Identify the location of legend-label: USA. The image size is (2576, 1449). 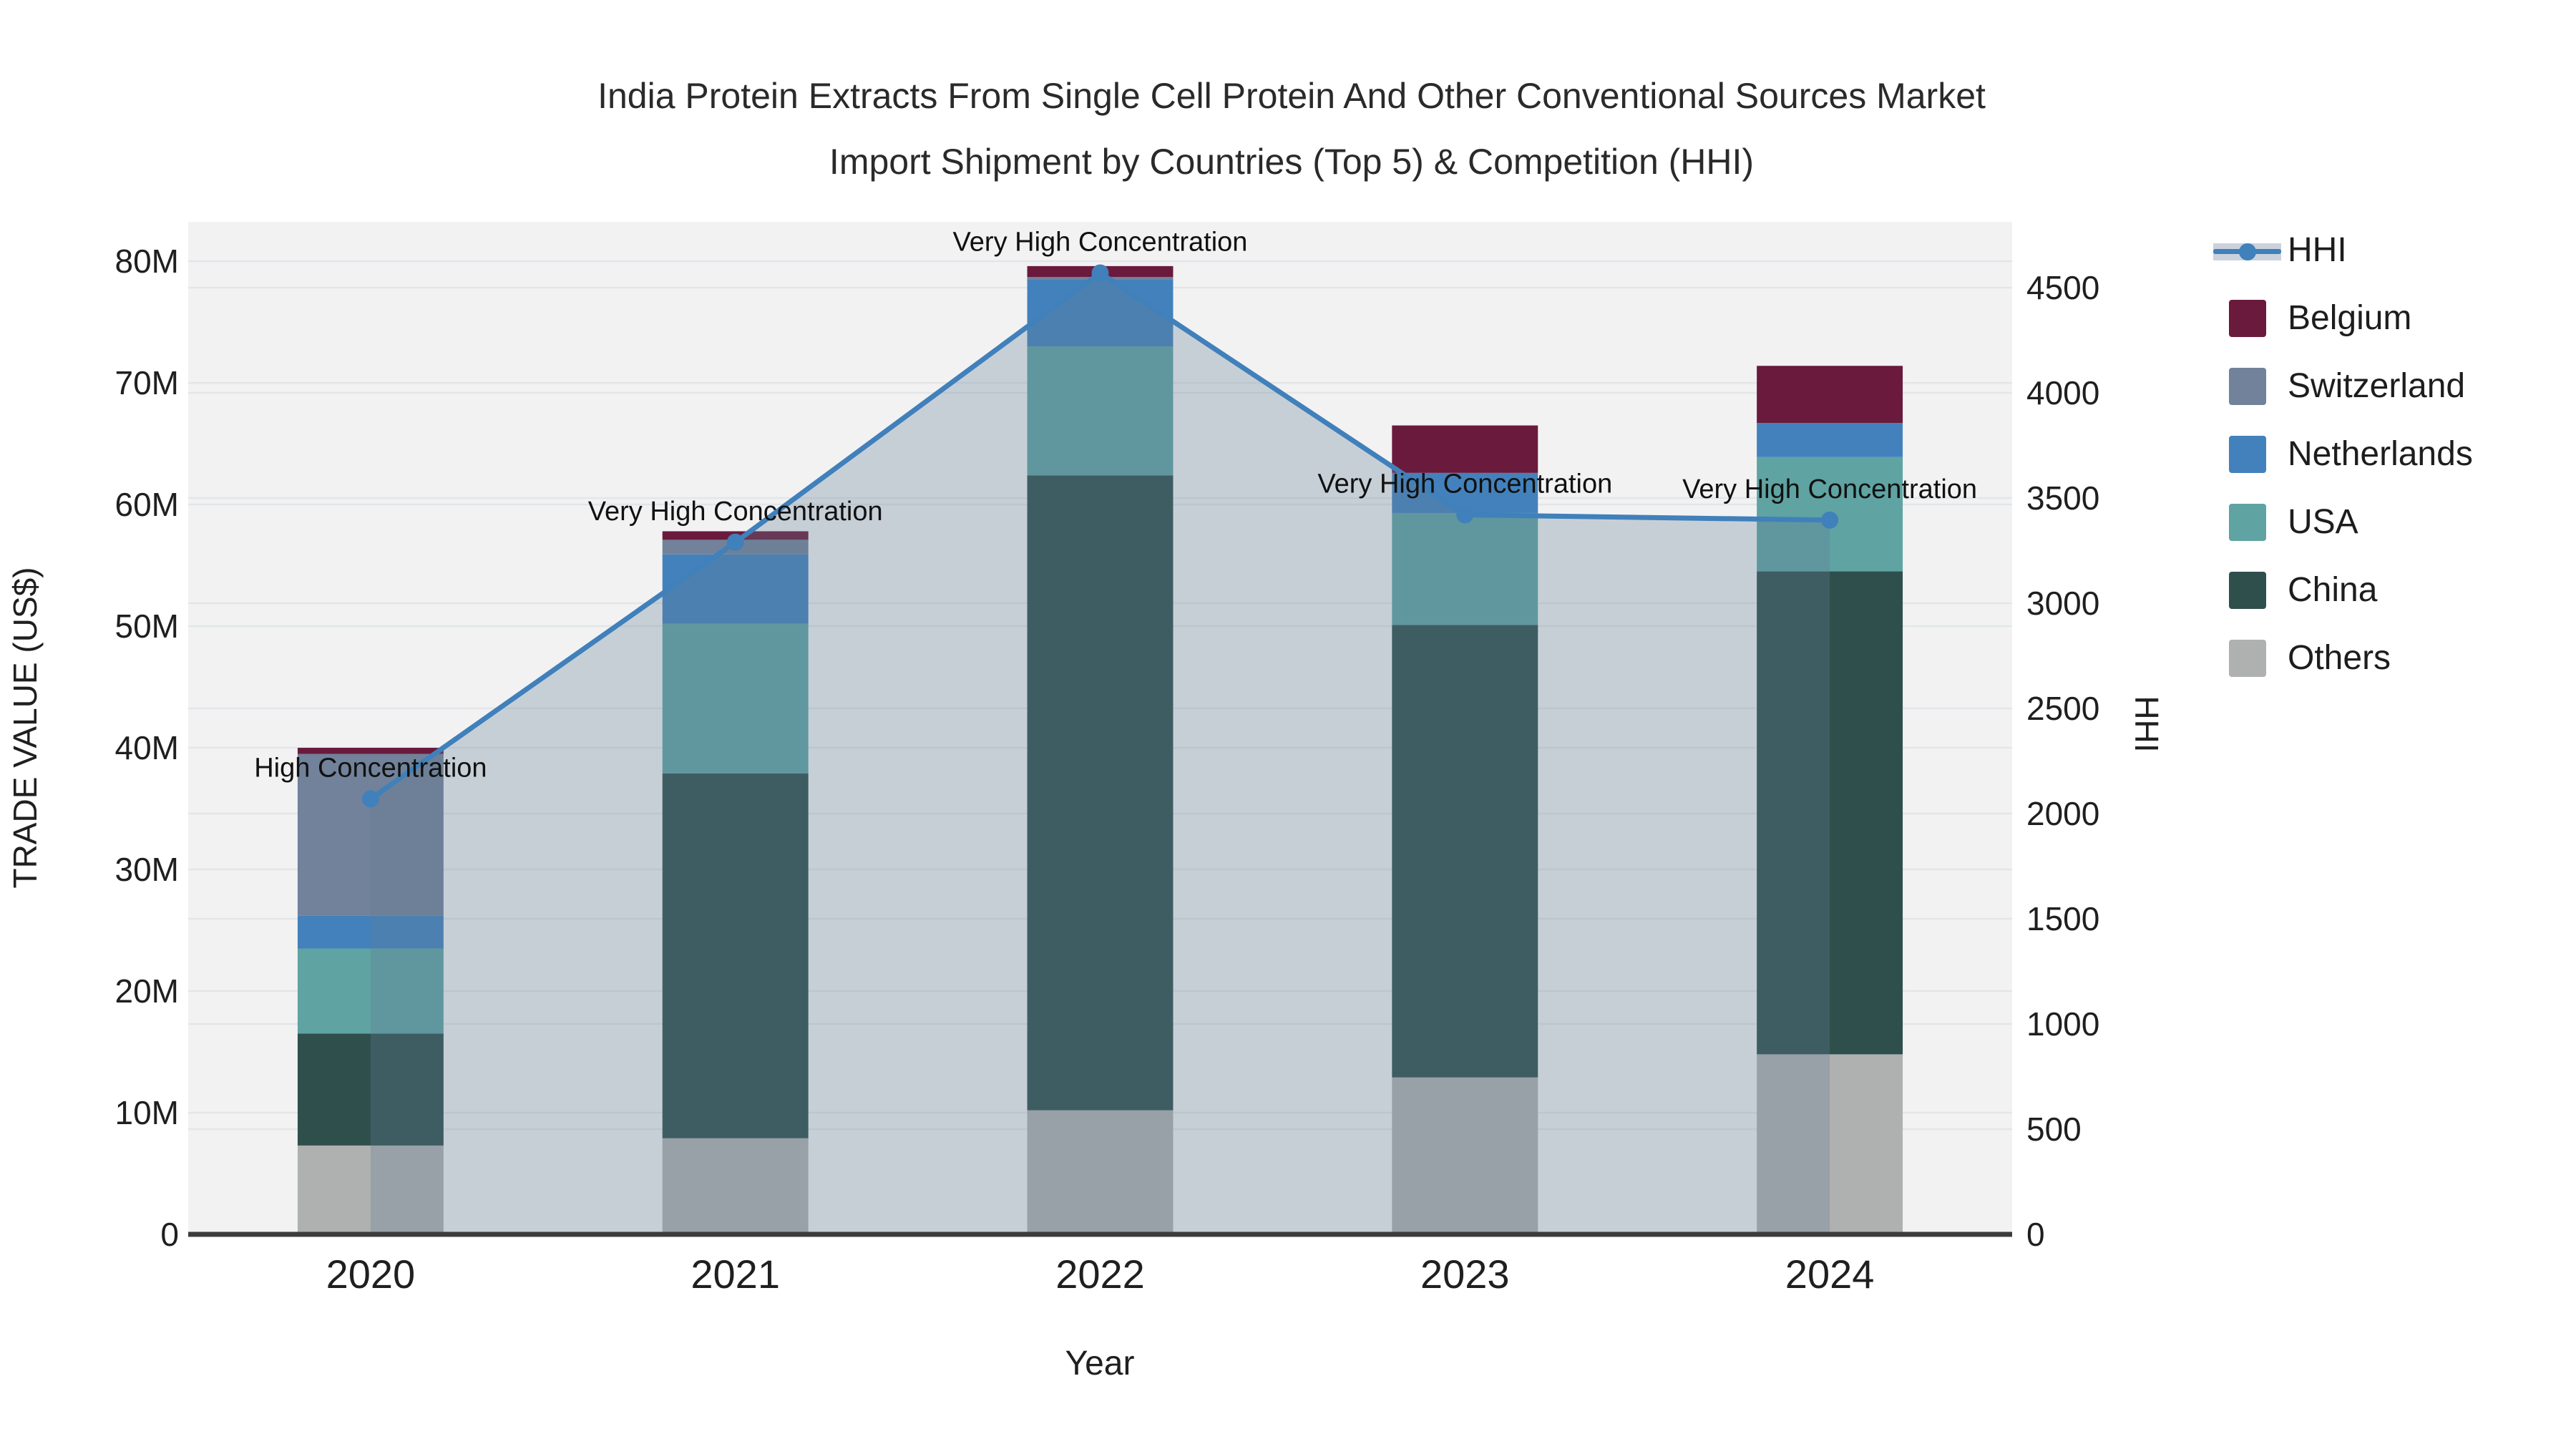
(2323, 522).